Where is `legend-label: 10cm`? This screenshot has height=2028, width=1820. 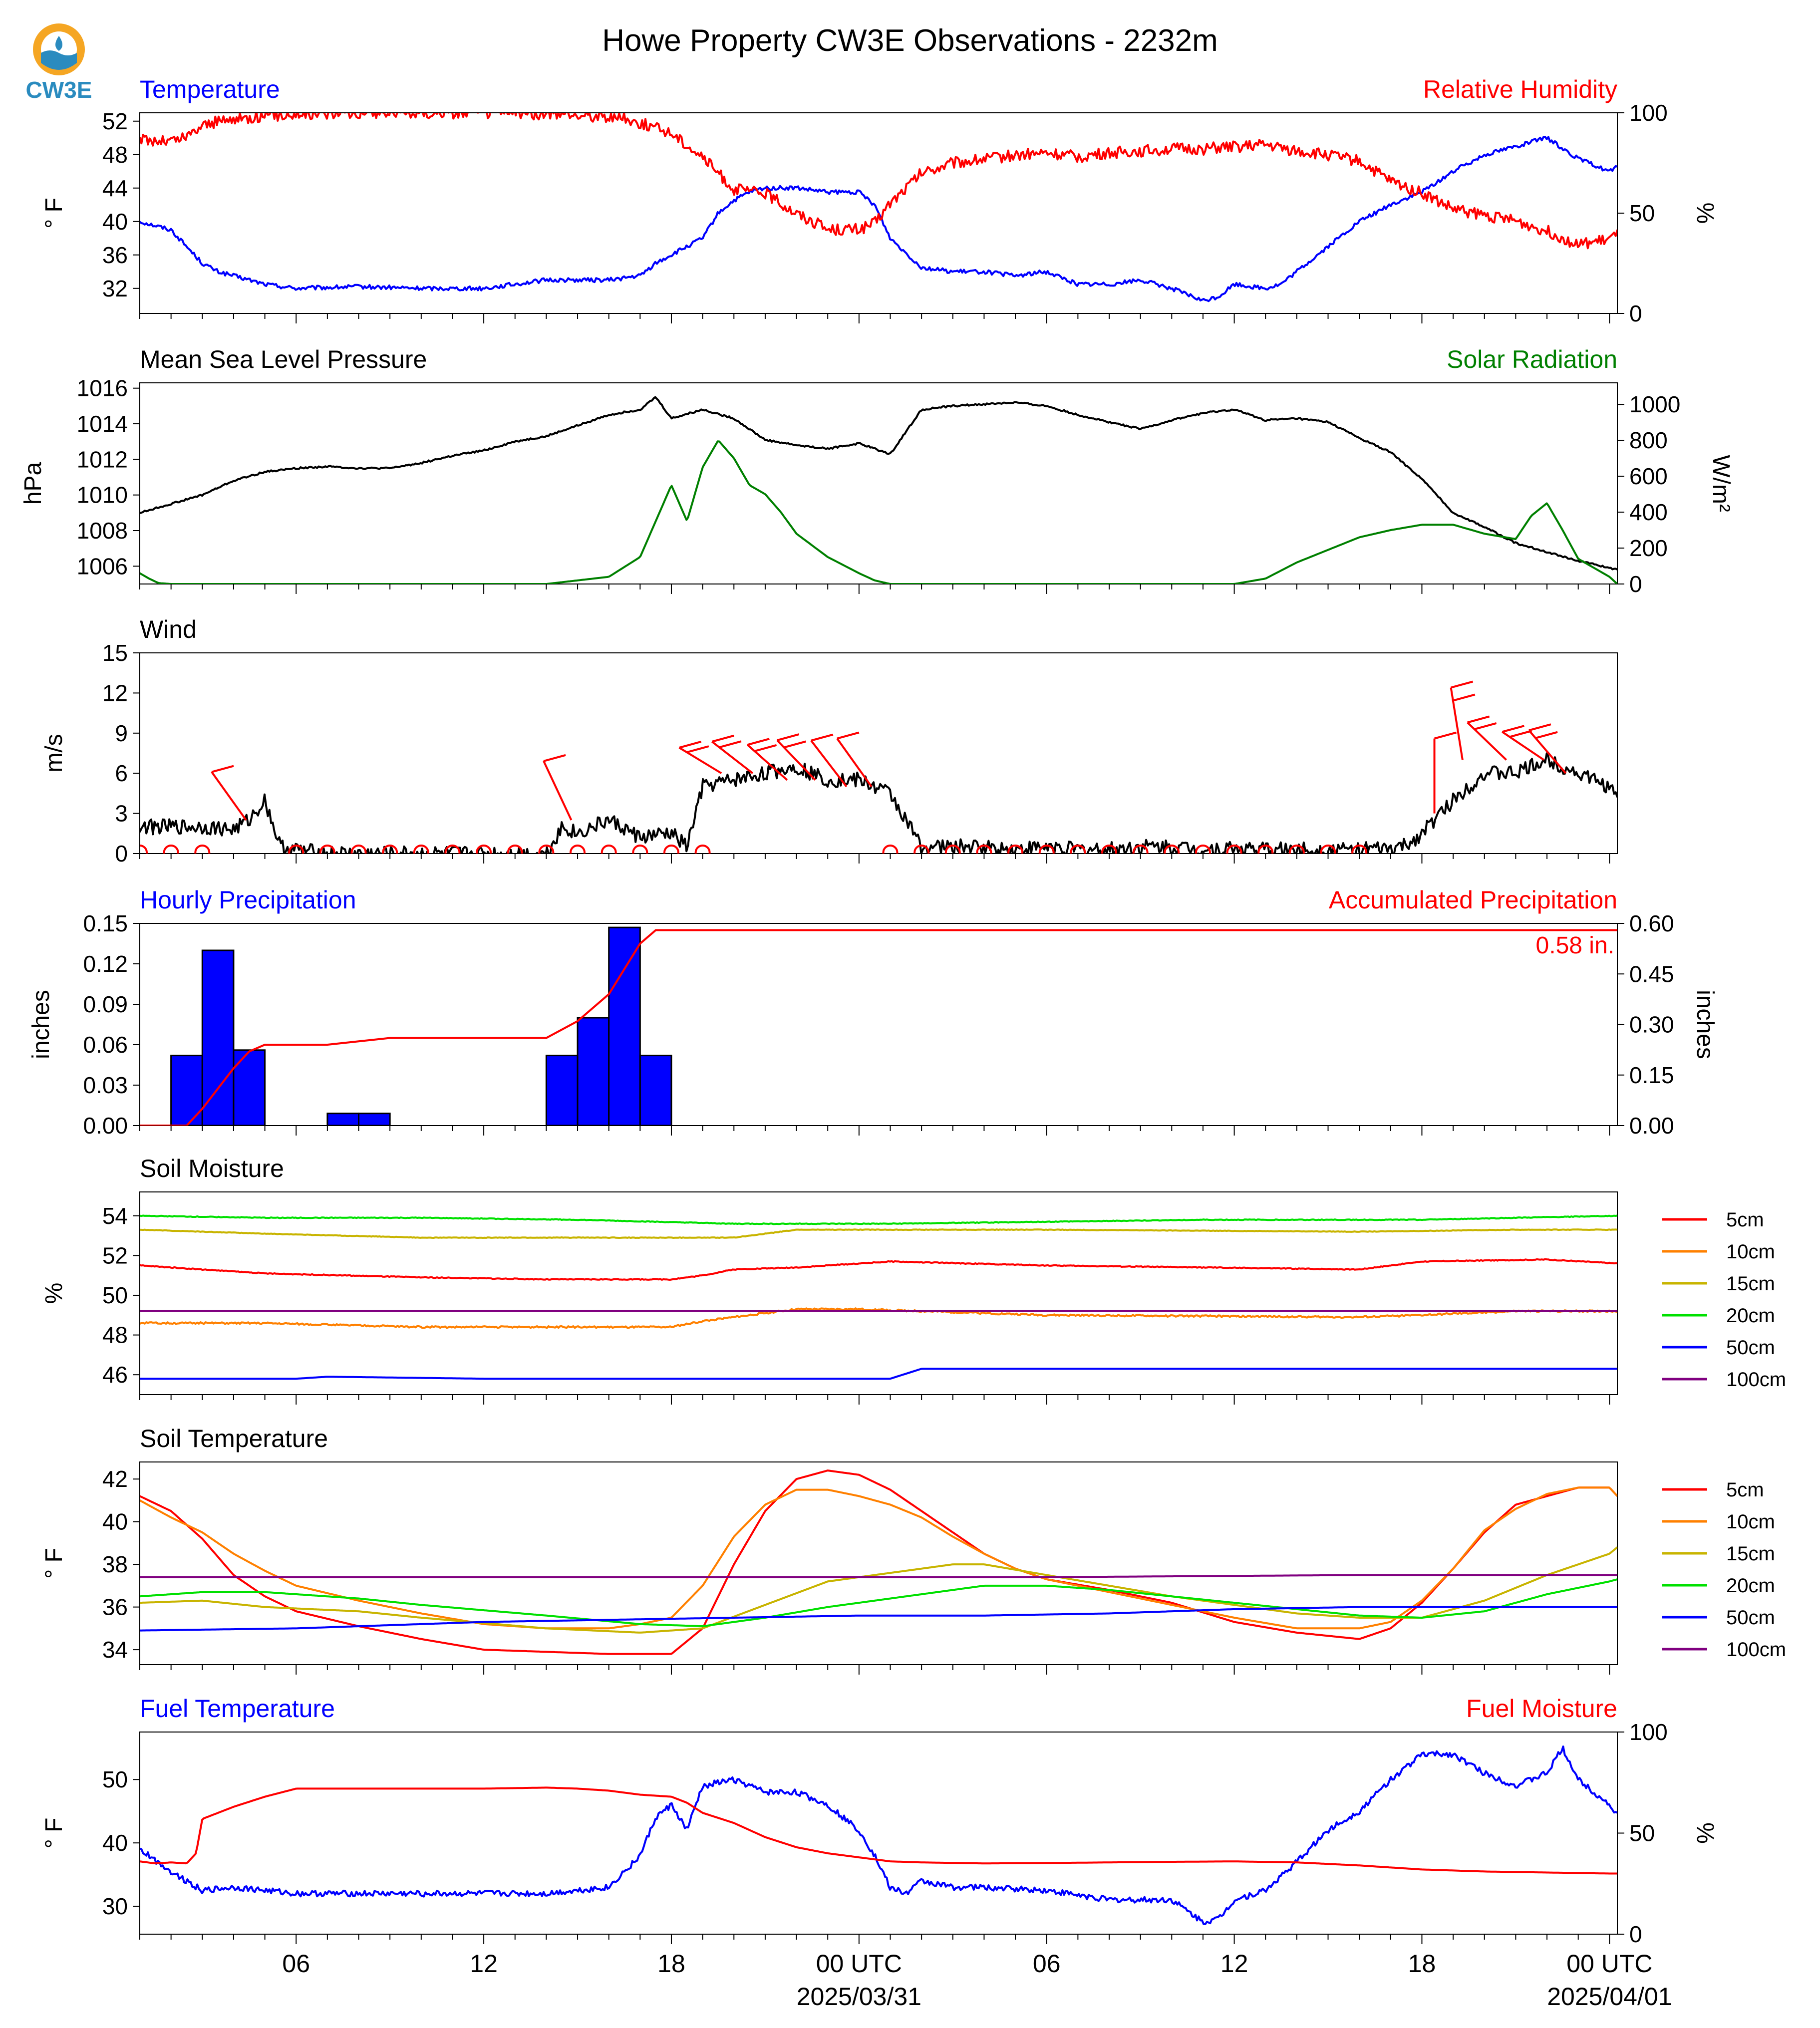
legend-label: 10cm is located at coordinates (1750, 1522).